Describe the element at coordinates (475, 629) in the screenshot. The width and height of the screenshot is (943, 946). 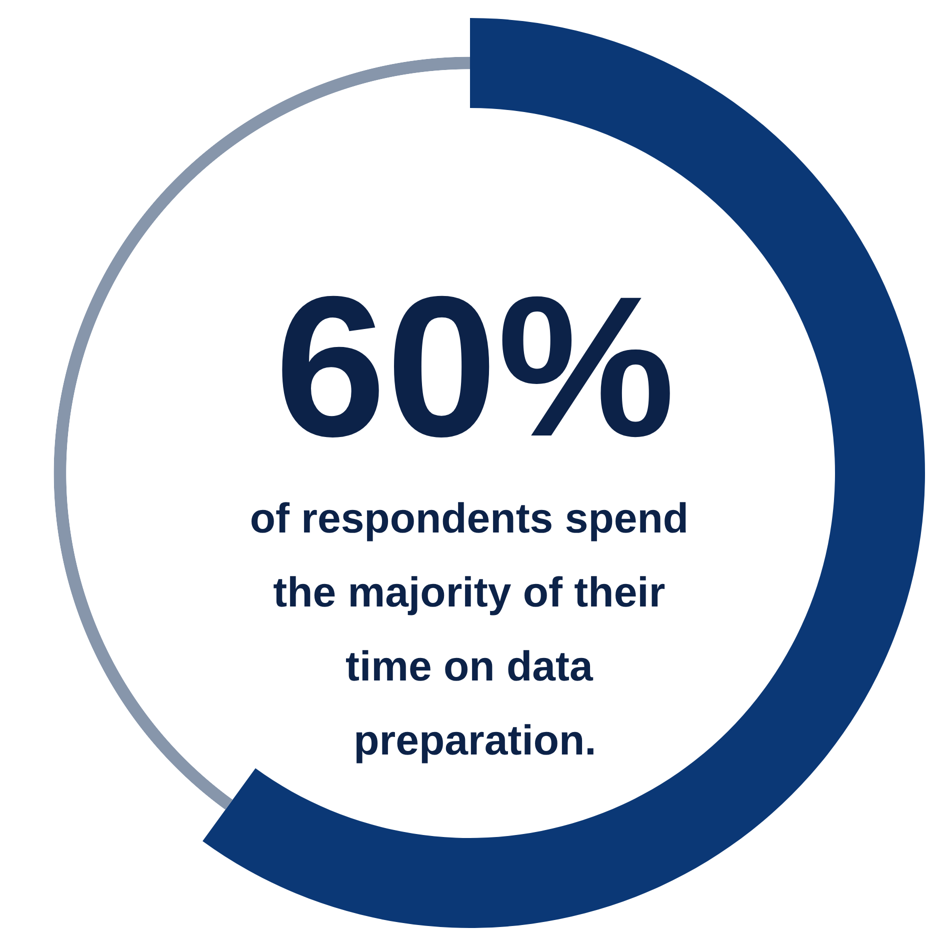
I see `text: of respondents spend the majority of their time on data preparation.` at that location.